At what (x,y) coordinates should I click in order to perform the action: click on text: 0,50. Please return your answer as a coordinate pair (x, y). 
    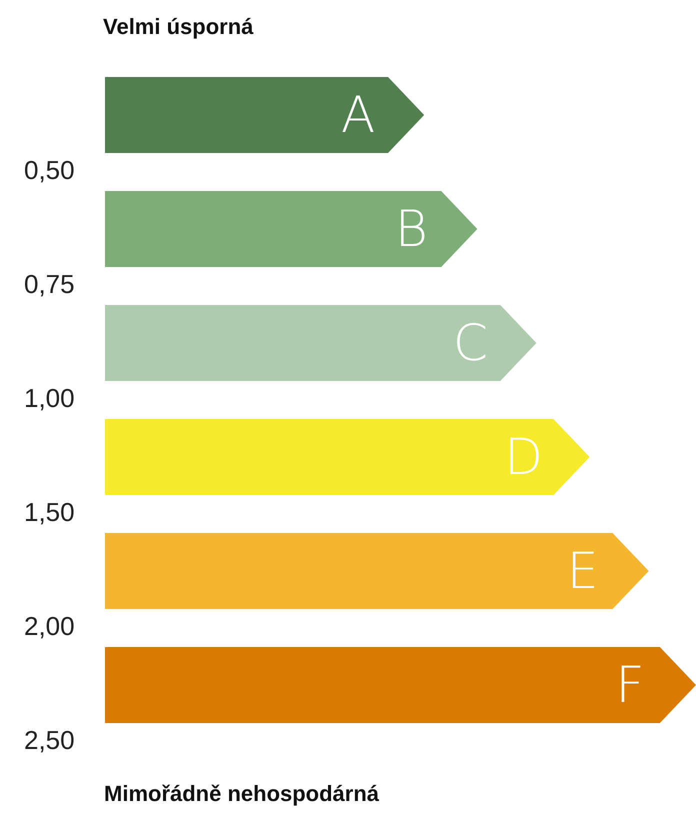
    Looking at the image, I should click on (49, 170).